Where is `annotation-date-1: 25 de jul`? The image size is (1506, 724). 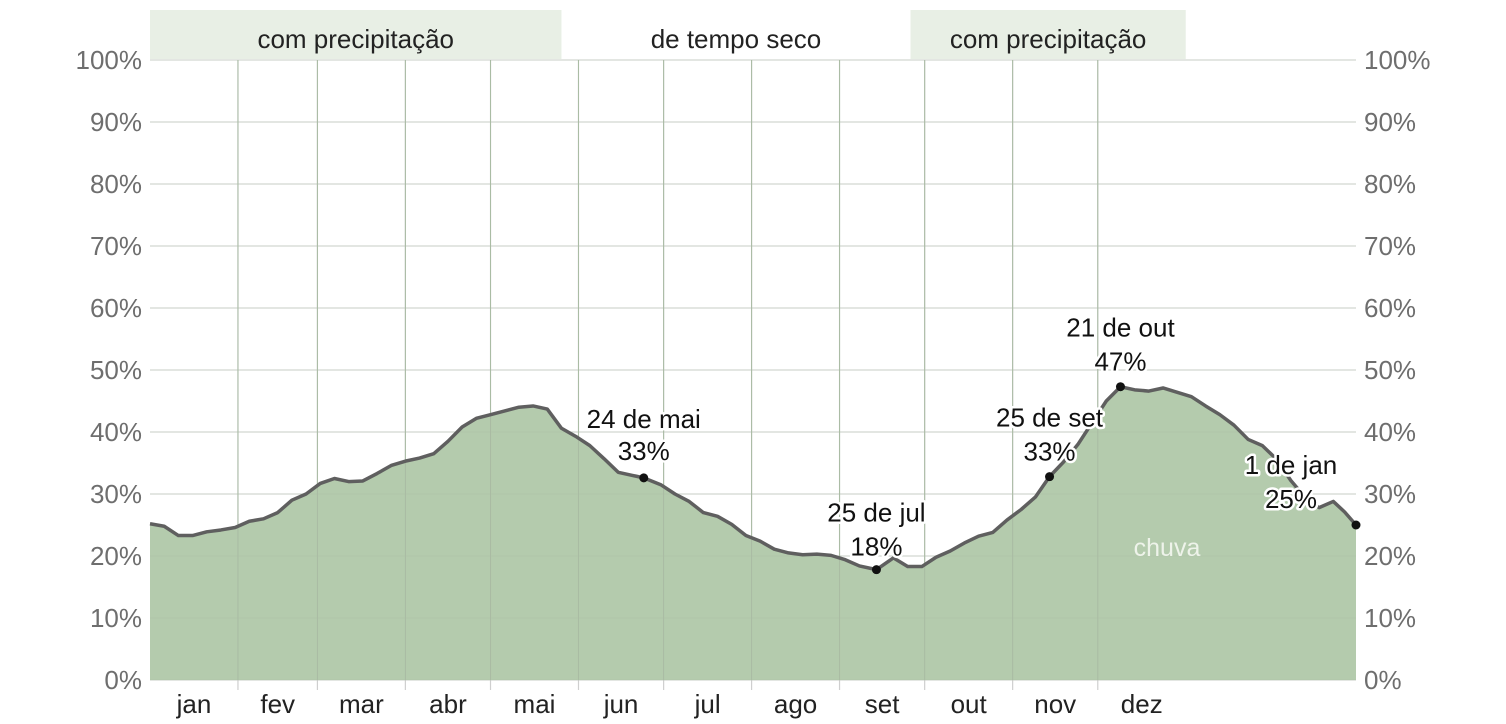 annotation-date-1: 25 de jul is located at coordinates (876, 513).